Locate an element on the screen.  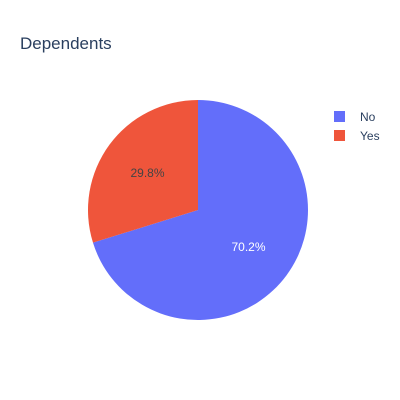
pie-slice-label-yes: 29.8% is located at coordinates (147, 173).